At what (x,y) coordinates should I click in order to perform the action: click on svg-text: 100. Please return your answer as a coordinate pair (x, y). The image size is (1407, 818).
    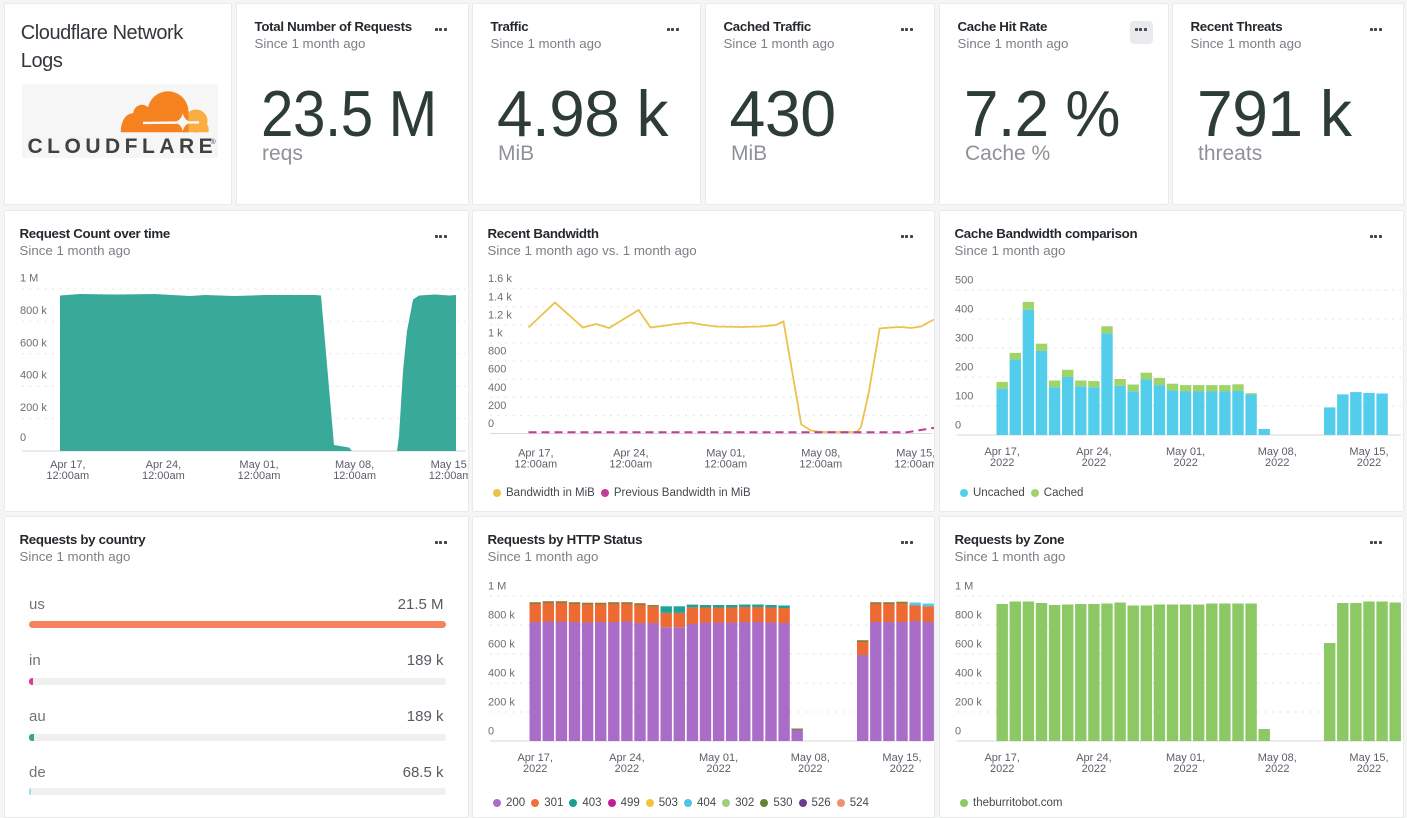
    Looking at the image, I should click on (964, 397).